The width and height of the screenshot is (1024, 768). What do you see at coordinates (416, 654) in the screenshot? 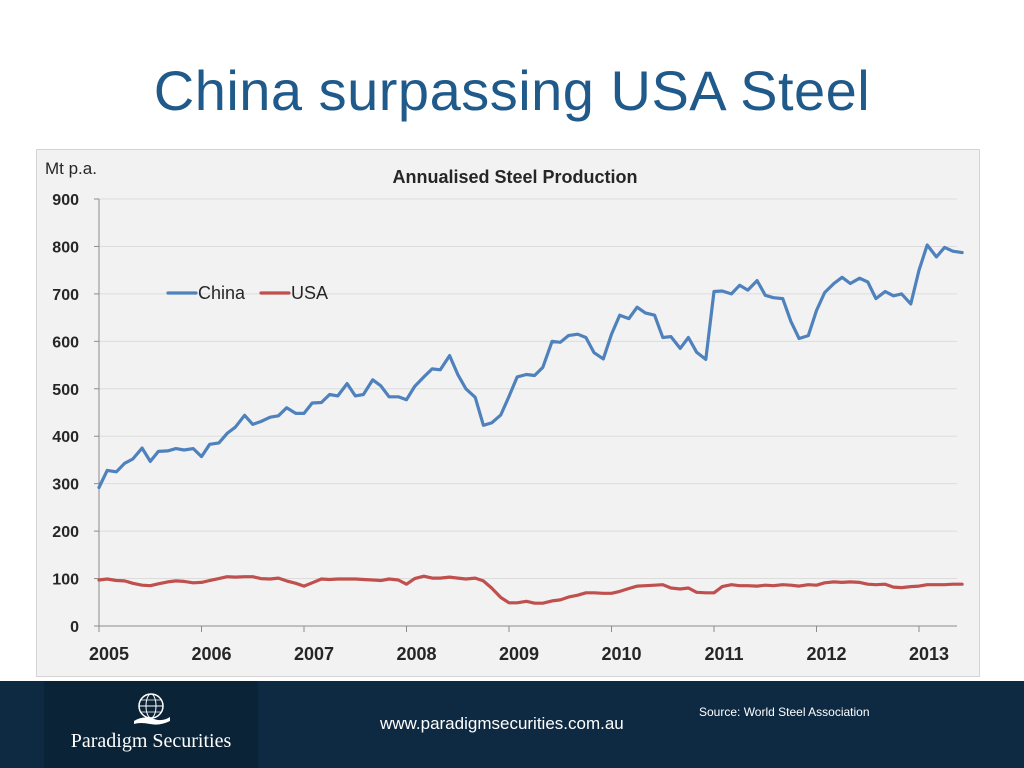
I see `x-tick-label: 2008` at bounding box center [416, 654].